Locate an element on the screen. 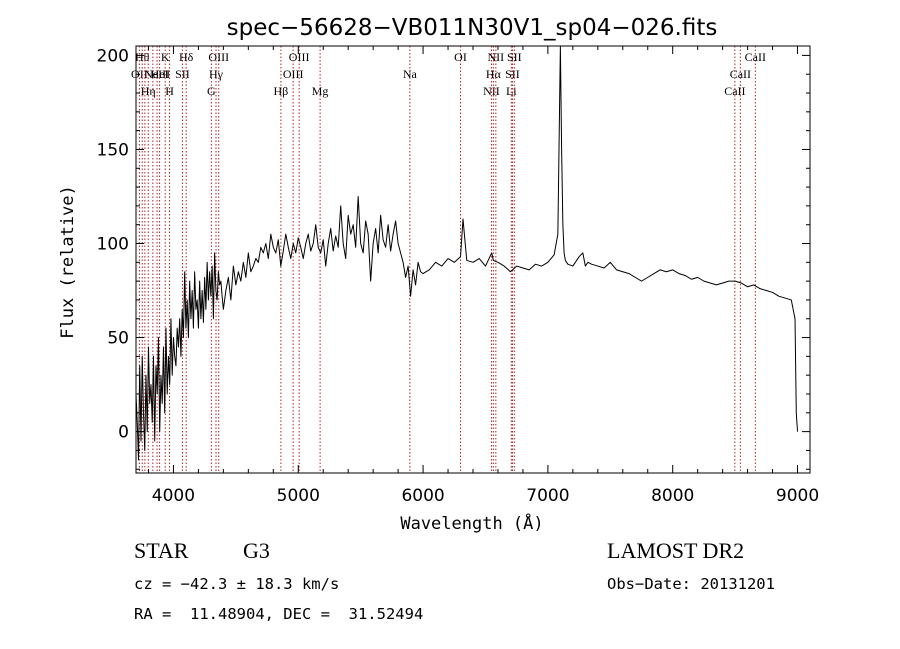 The image size is (900, 649). line-marker-label: Hθ is located at coordinates (142, 57).